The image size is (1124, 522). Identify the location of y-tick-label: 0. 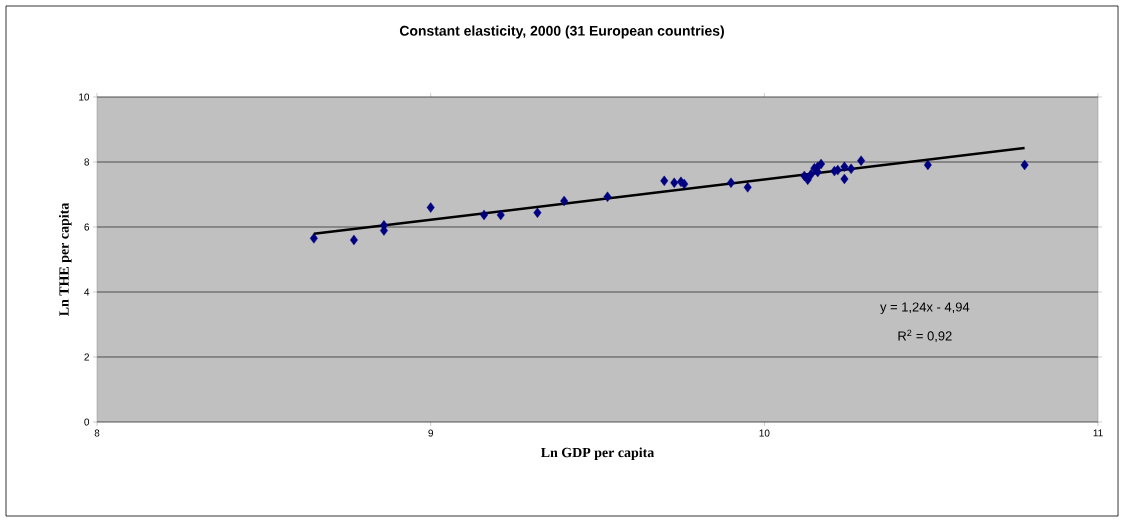
(87, 422).